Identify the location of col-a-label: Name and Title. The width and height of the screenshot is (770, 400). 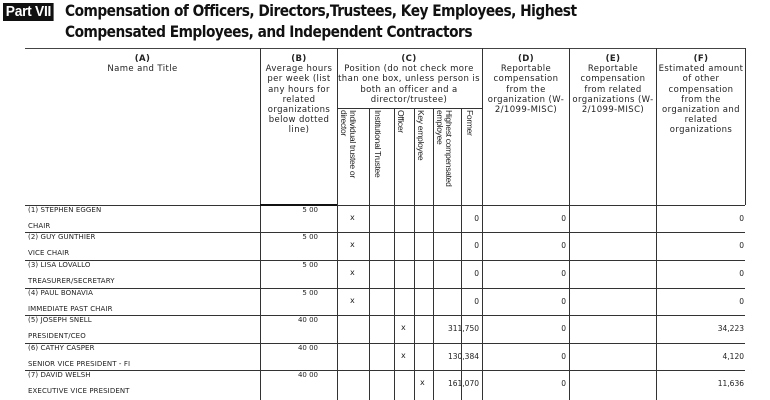
(142, 69).